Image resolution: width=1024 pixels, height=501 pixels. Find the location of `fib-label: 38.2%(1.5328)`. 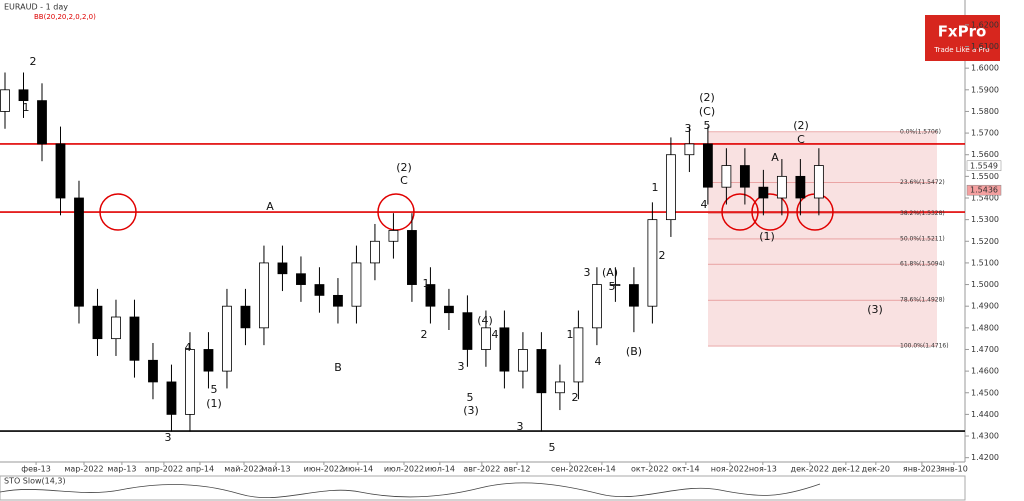

fib-label: 38.2%(1.5328) is located at coordinates (922, 213).